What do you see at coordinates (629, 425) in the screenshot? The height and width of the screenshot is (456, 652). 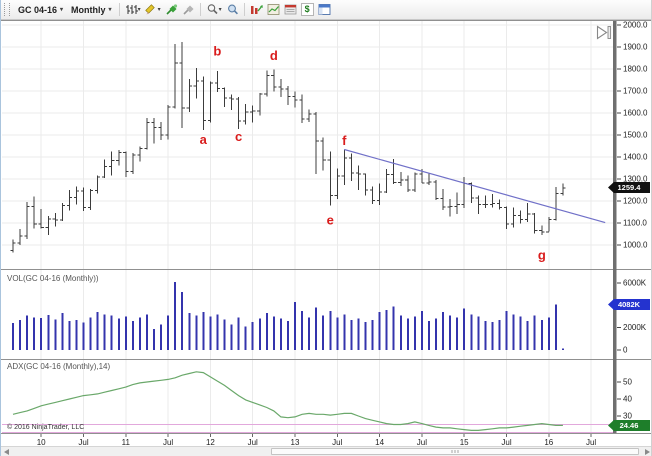 I see `last-adx-badge: 24.46` at bounding box center [629, 425].